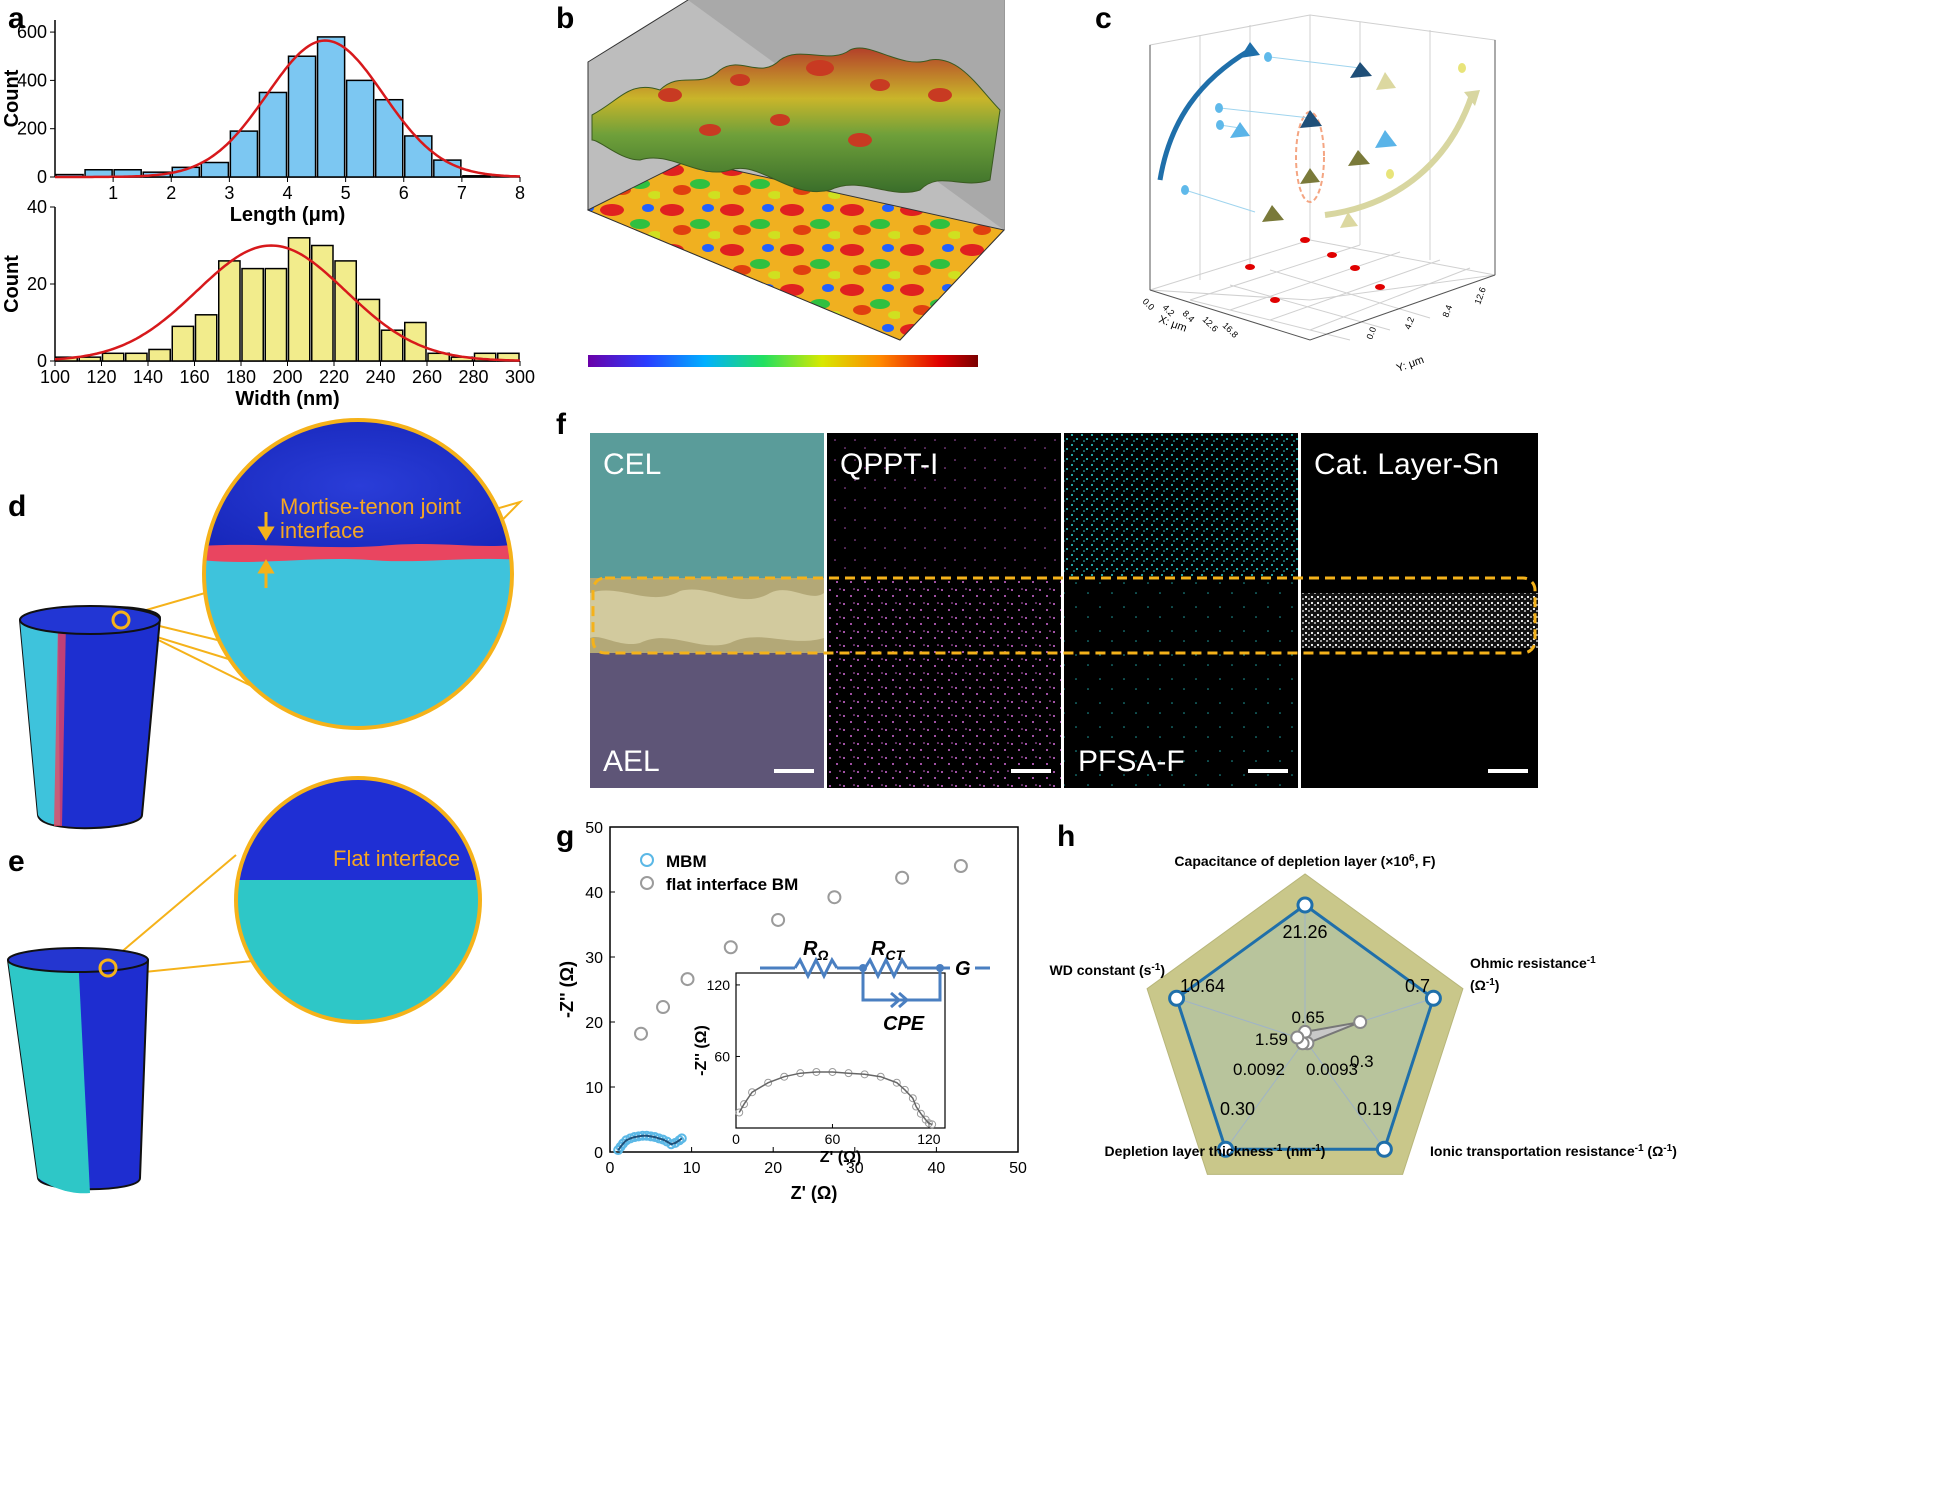 Image resolution: width=1959 pixels, height=1498 pixels. I want to click on legend-marker-mbm, so click(647, 860).